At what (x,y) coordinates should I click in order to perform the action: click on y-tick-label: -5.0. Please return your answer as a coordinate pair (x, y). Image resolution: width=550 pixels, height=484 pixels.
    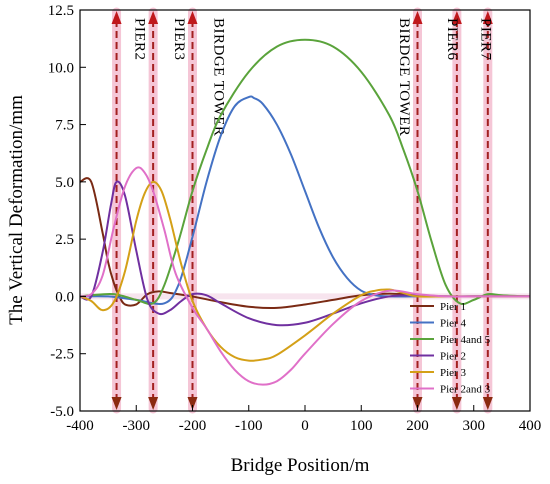
    Looking at the image, I should click on (62, 412).